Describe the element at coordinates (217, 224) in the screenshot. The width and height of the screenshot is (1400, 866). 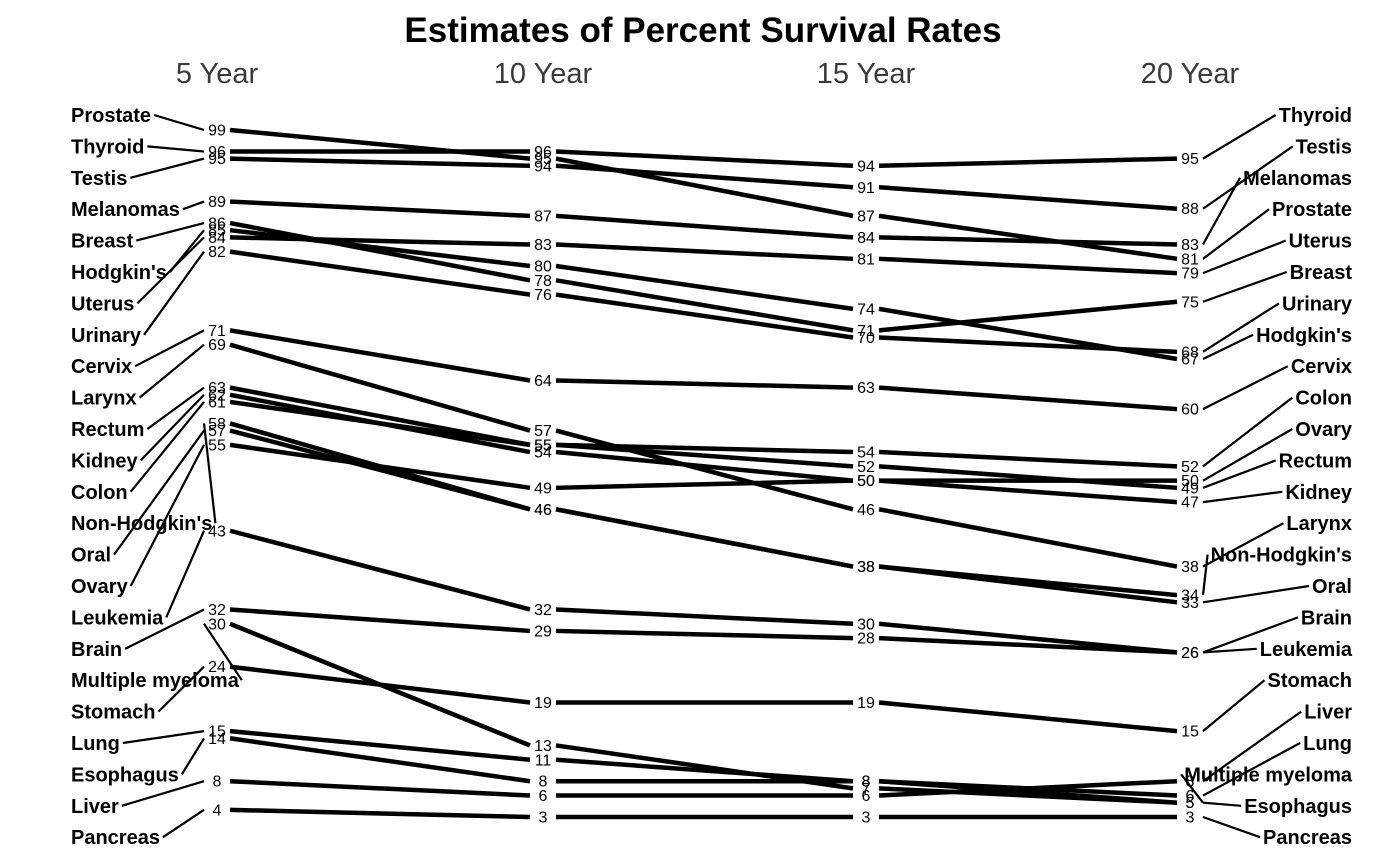
I see `value-label-breast-1: 86` at that location.